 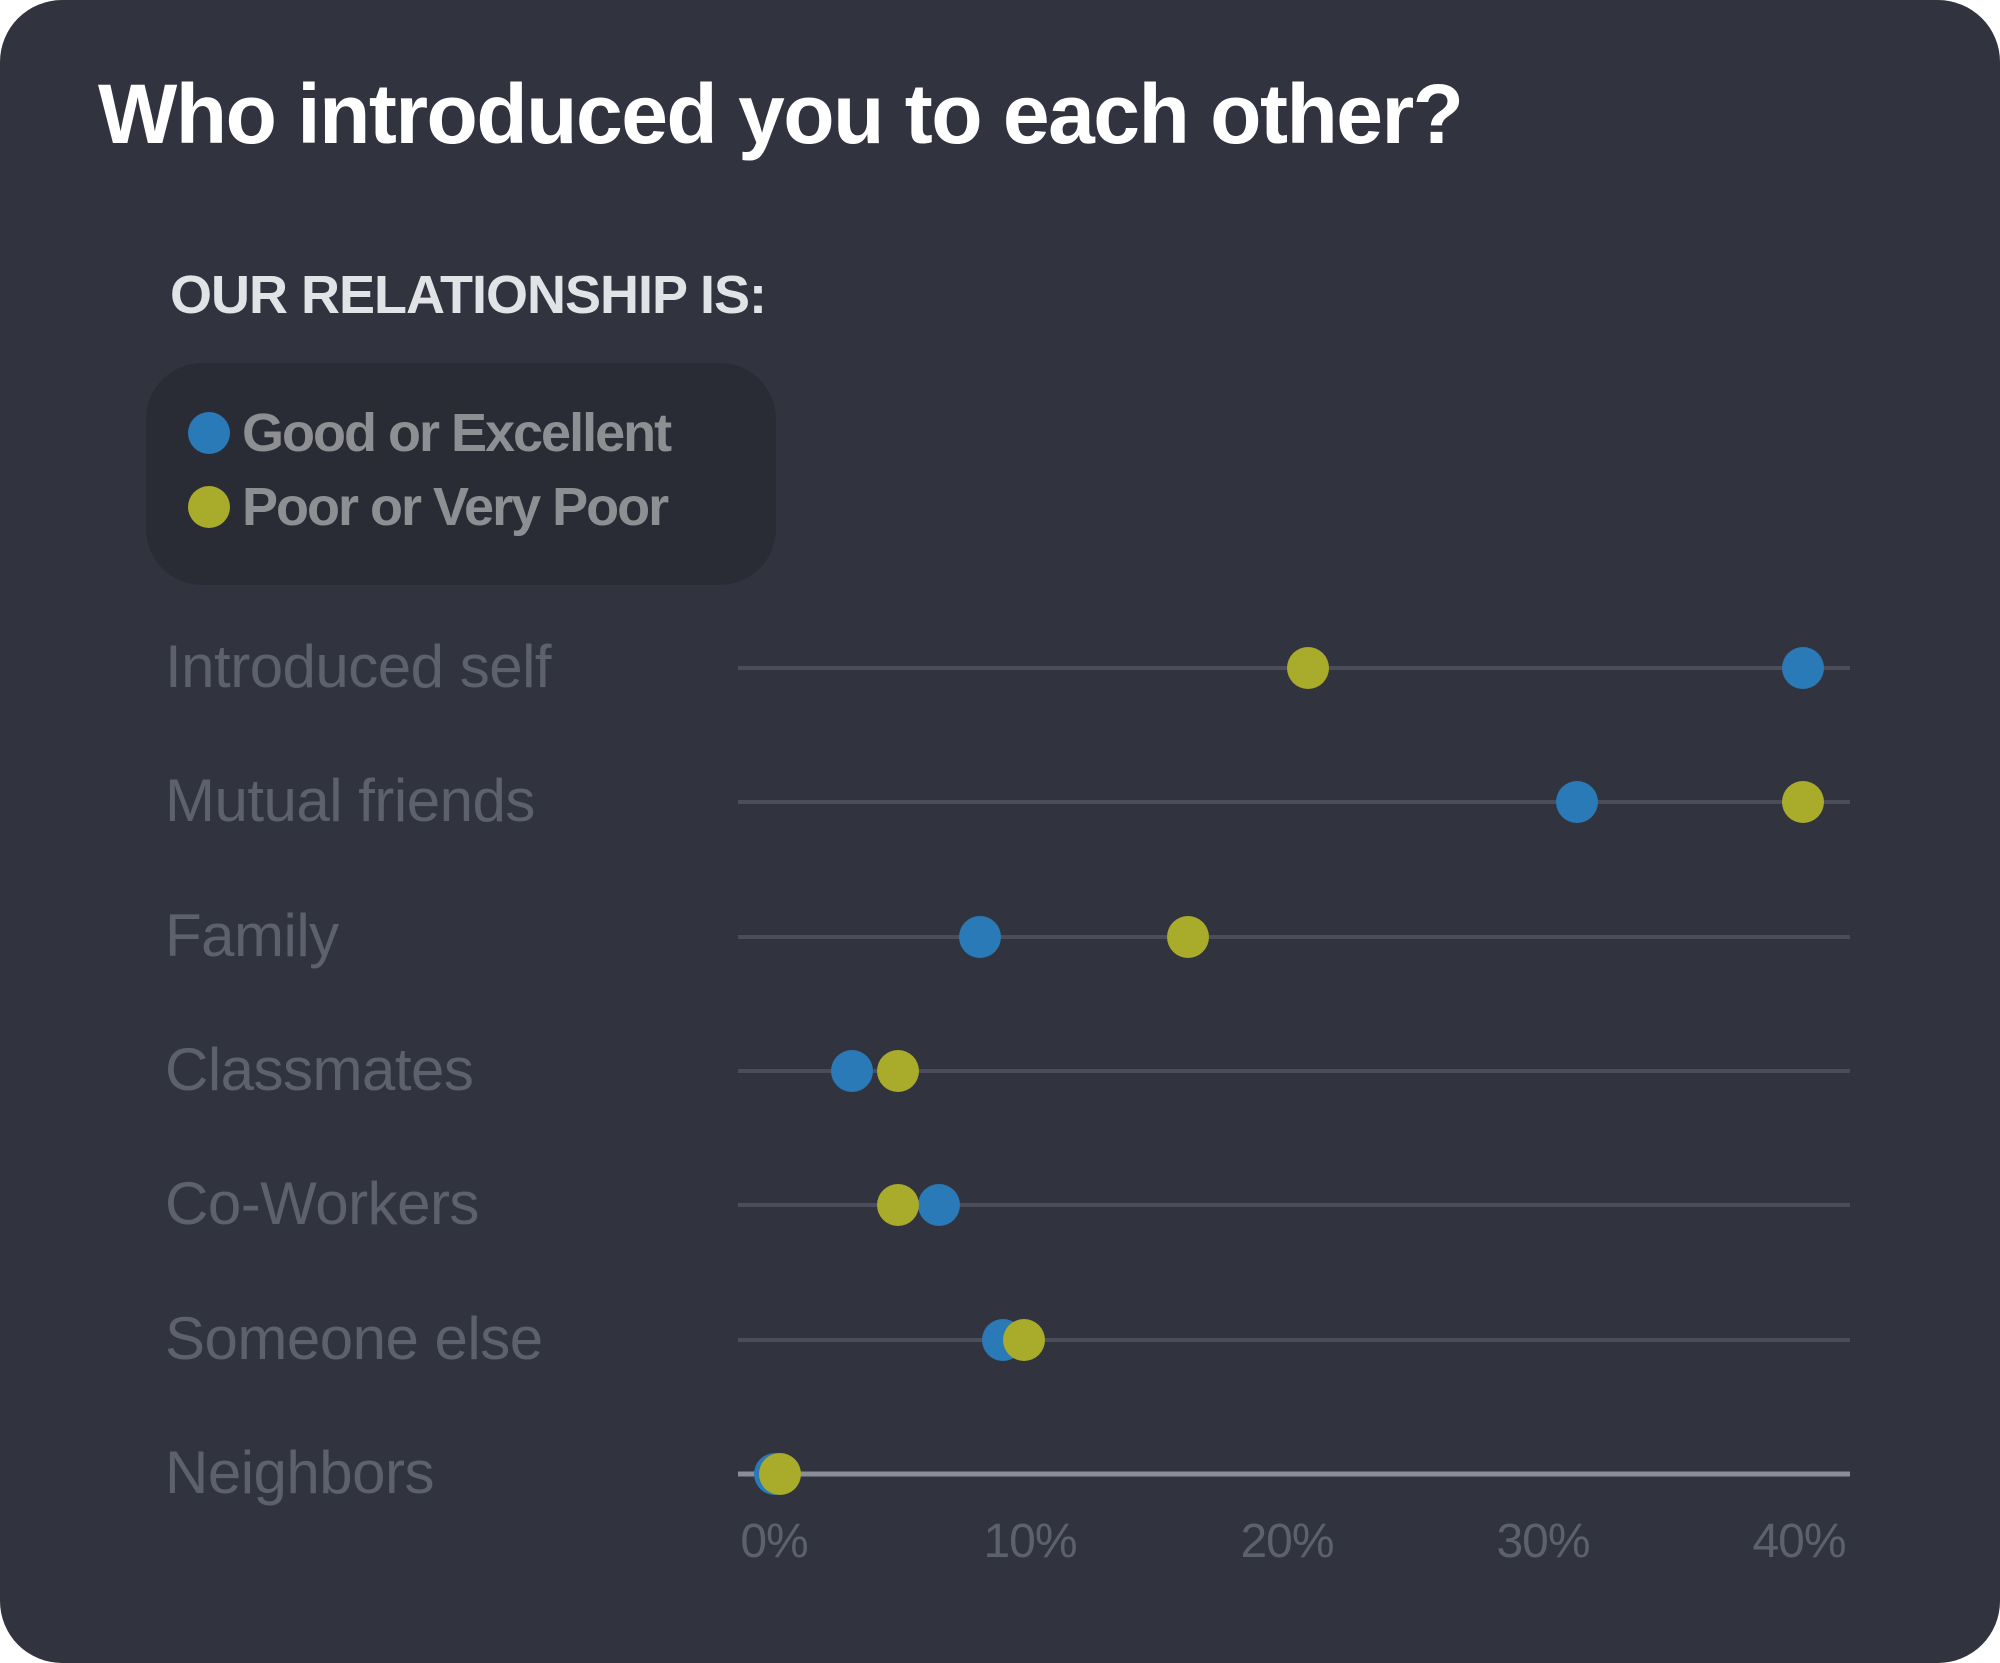 What do you see at coordinates (1030, 1541) in the screenshot?
I see `x-tick-label: 10%` at bounding box center [1030, 1541].